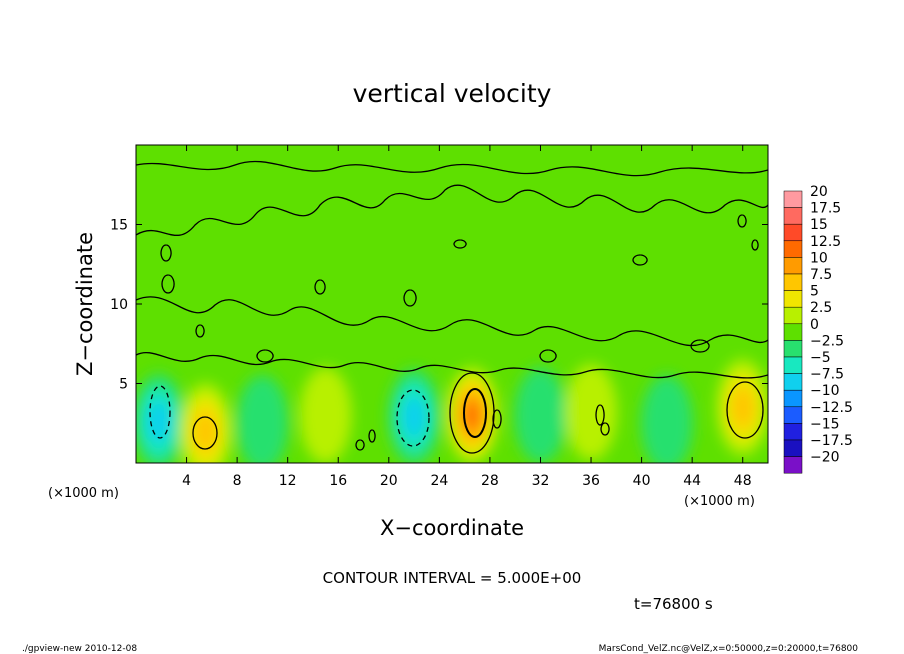  Describe the element at coordinates (825, 424) in the screenshot. I see `colorbar-label: −15` at that location.